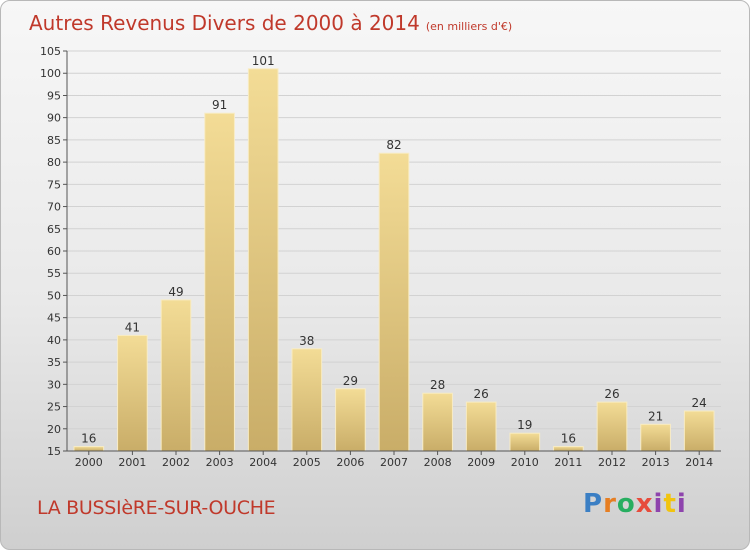 This screenshot has height=550, width=750. What do you see at coordinates (219, 105) in the screenshot?
I see `bar-value-label: 91` at bounding box center [219, 105].